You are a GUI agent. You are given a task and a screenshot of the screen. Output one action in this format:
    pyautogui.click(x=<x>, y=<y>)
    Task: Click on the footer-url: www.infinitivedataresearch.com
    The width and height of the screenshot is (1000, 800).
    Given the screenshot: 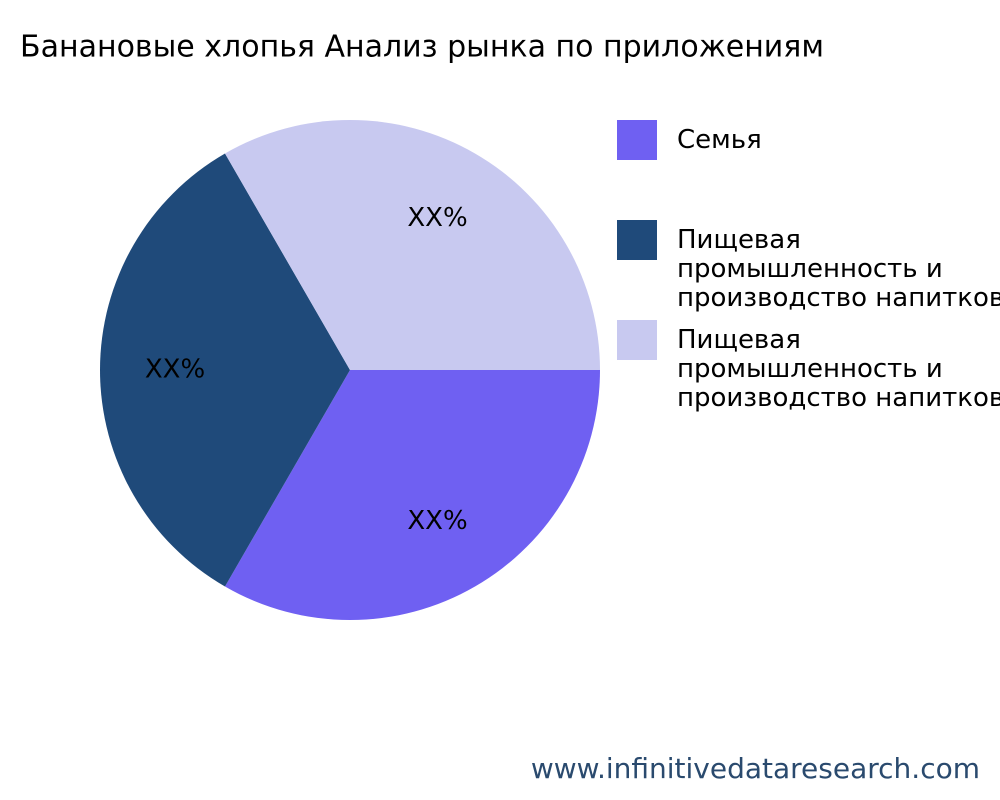 What is the action you would take?
    pyautogui.click(x=755, y=768)
    